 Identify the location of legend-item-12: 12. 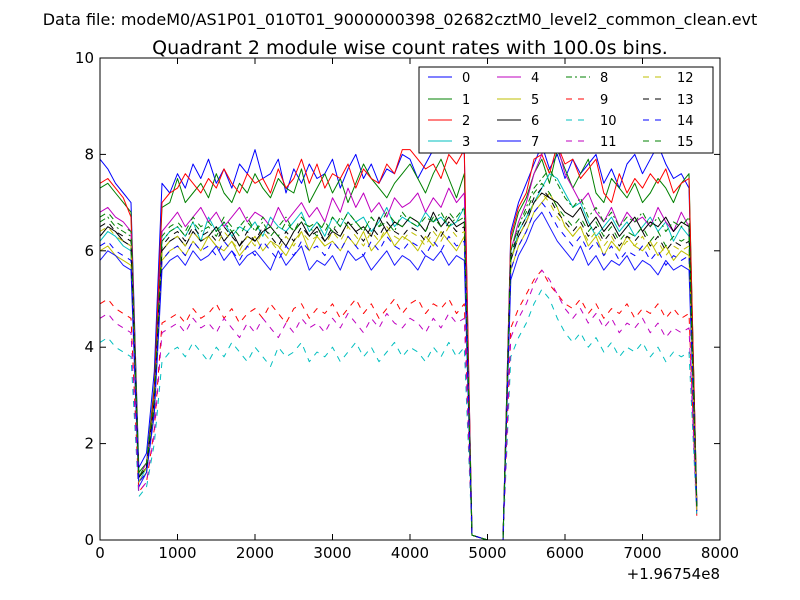
(668, 78).